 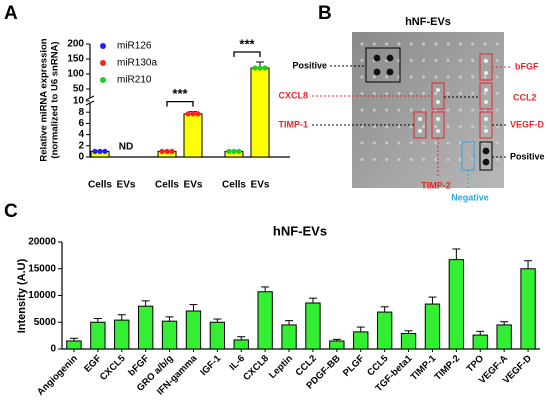 What do you see at coordinates (79, 89) in the screenshot?
I see `y-tick-label: 50` at bounding box center [79, 89].